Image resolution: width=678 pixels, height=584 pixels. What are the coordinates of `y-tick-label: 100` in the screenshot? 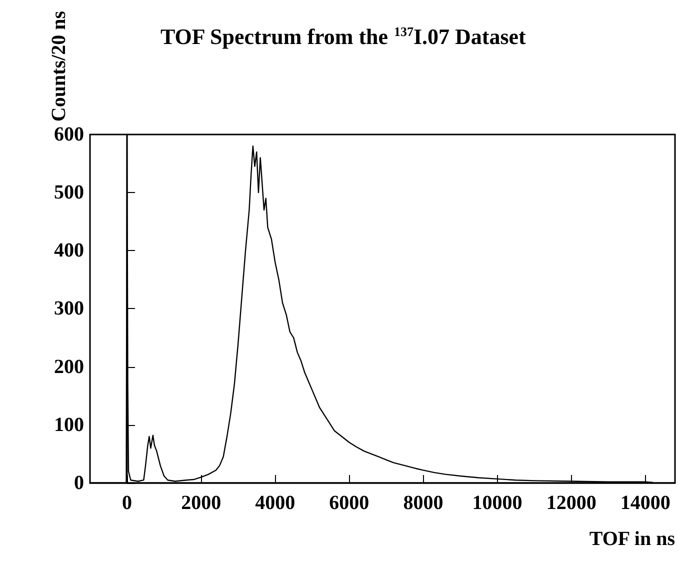 It's located at (69, 425).